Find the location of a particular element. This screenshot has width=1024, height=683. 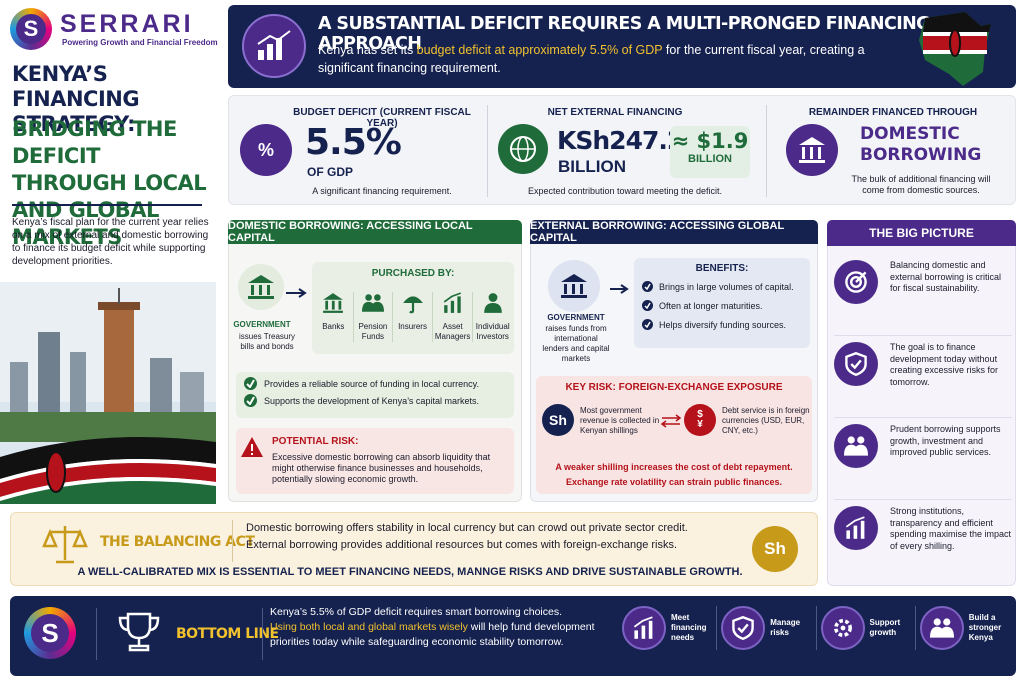

benefits-box is located at coordinates (722, 303).